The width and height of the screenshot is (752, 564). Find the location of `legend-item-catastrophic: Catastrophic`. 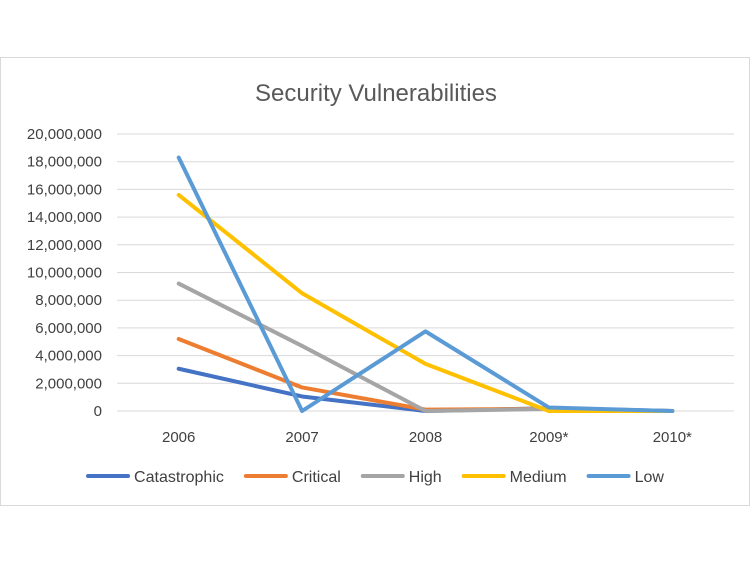

legend-item-catastrophic: Catastrophic is located at coordinates (155, 477).